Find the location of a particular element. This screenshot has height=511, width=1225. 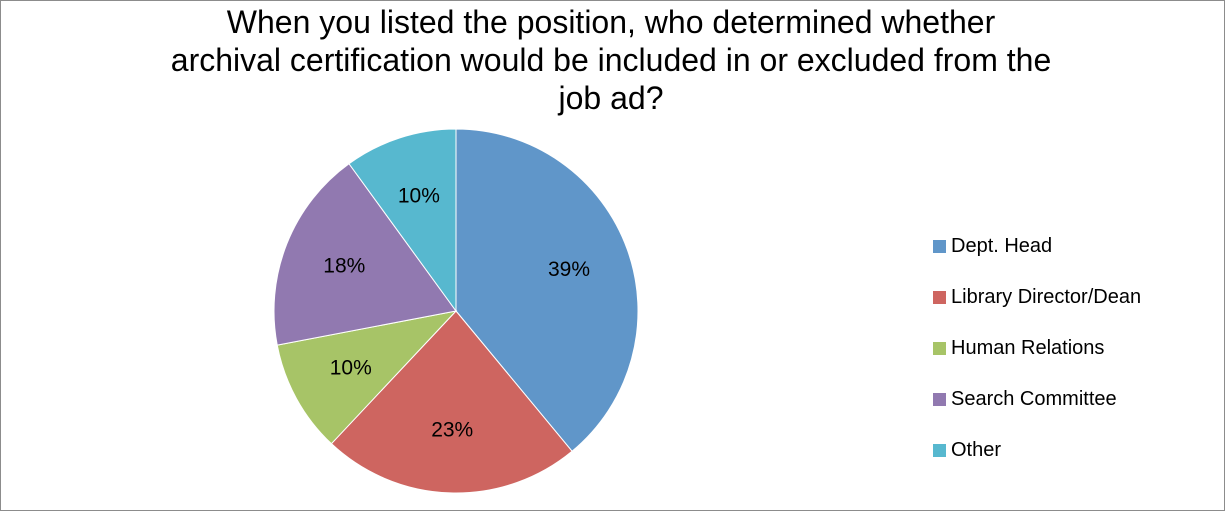

pie-slice-other is located at coordinates (402, 220).